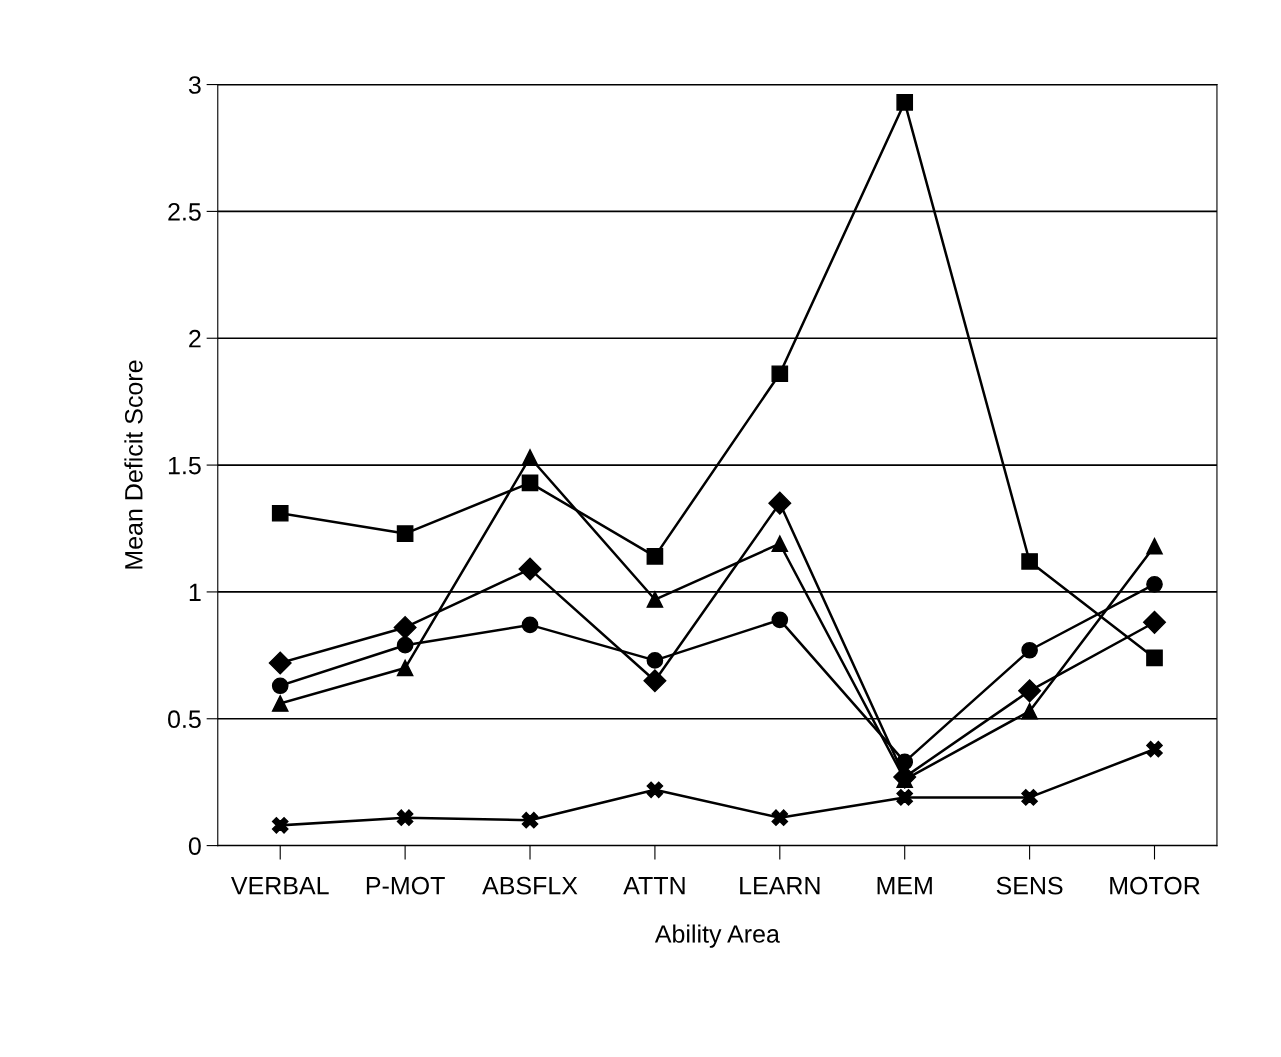 The height and width of the screenshot is (1057, 1281). Describe the element at coordinates (194, 85) in the screenshot. I see `y-tick-label: 3` at that location.